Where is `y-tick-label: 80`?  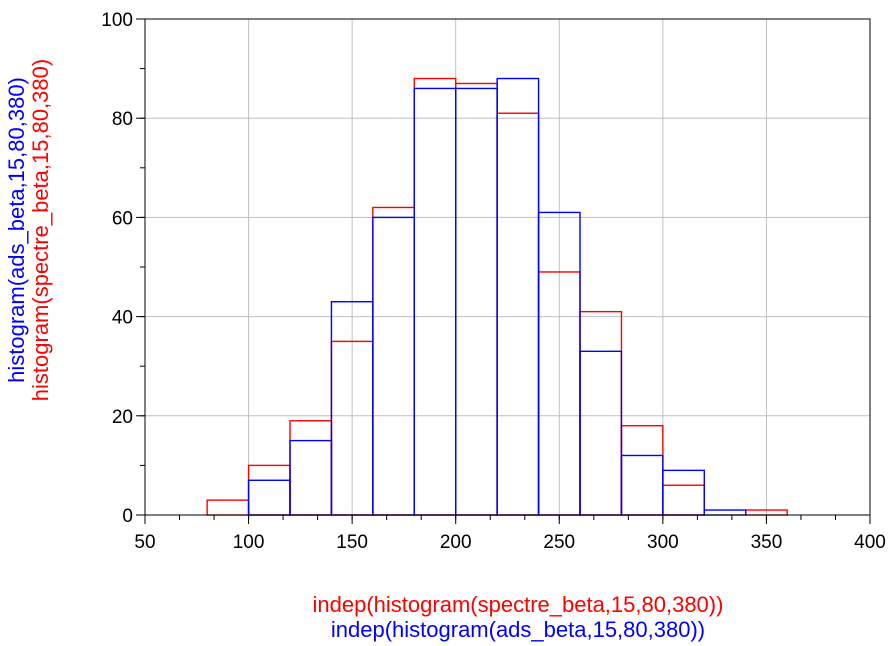 y-tick-label: 80 is located at coordinates (122, 119).